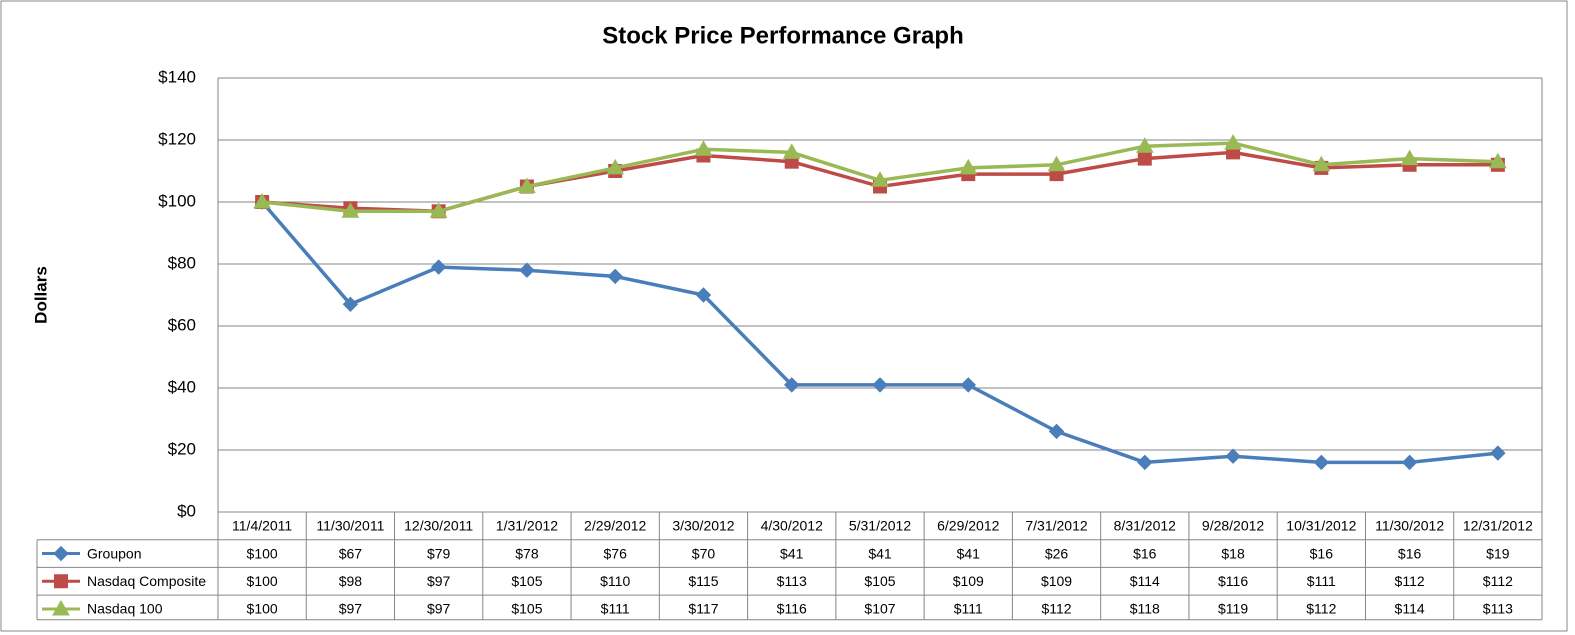 This screenshot has height=635, width=1575. What do you see at coordinates (704, 553) in the screenshot?
I see `table-value: $70` at bounding box center [704, 553].